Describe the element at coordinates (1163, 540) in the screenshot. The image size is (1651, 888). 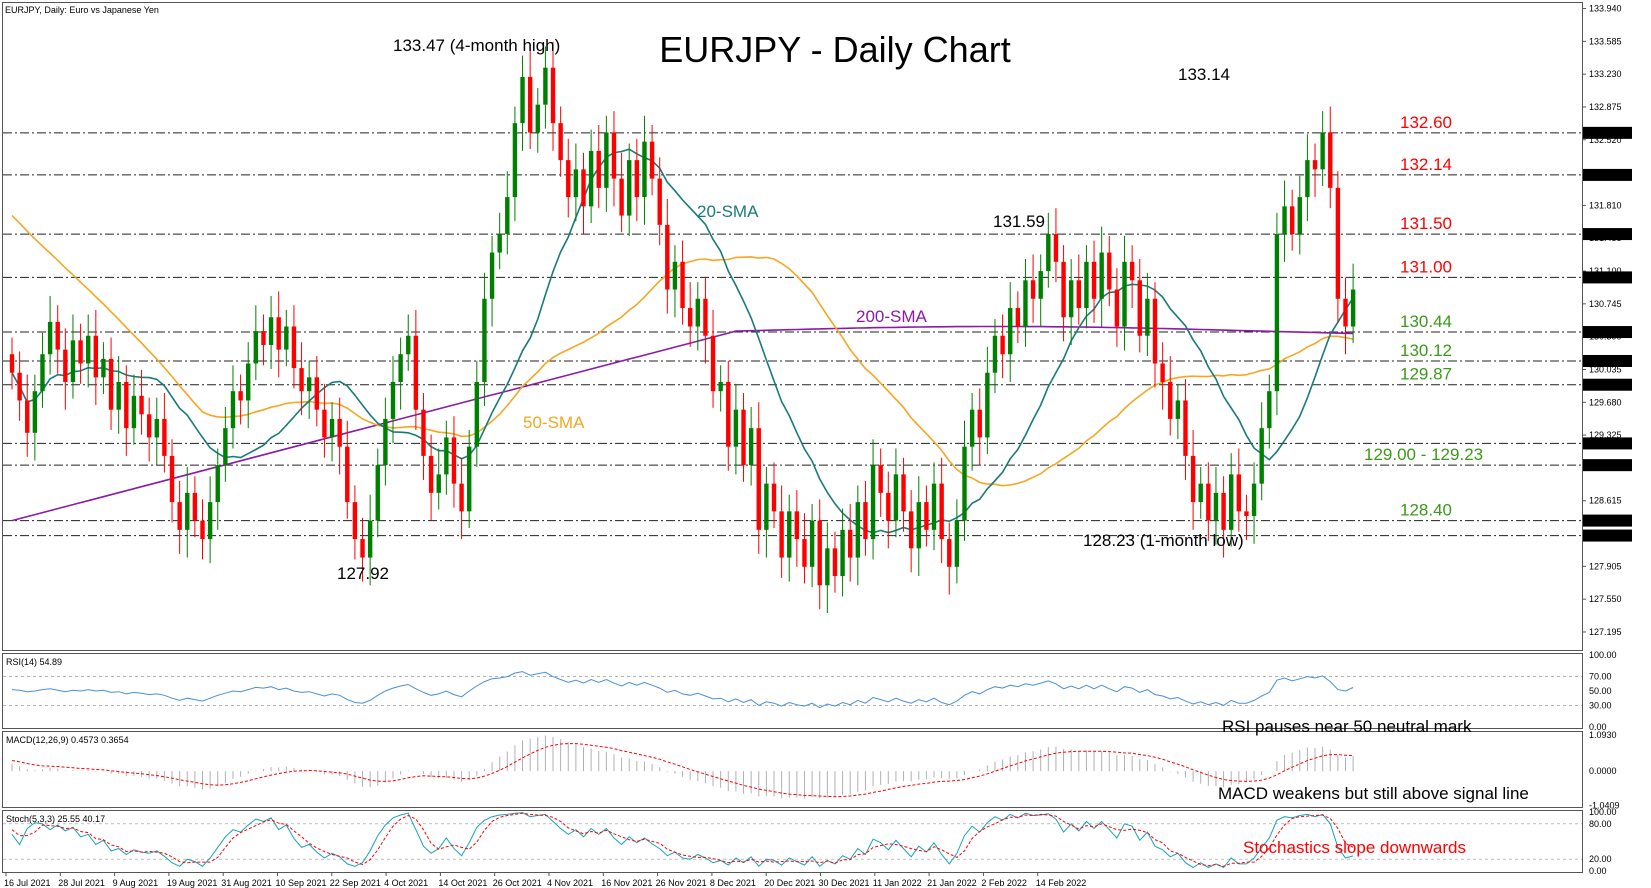
I see `low-1m-label: 128.23 (1-month low)` at that location.